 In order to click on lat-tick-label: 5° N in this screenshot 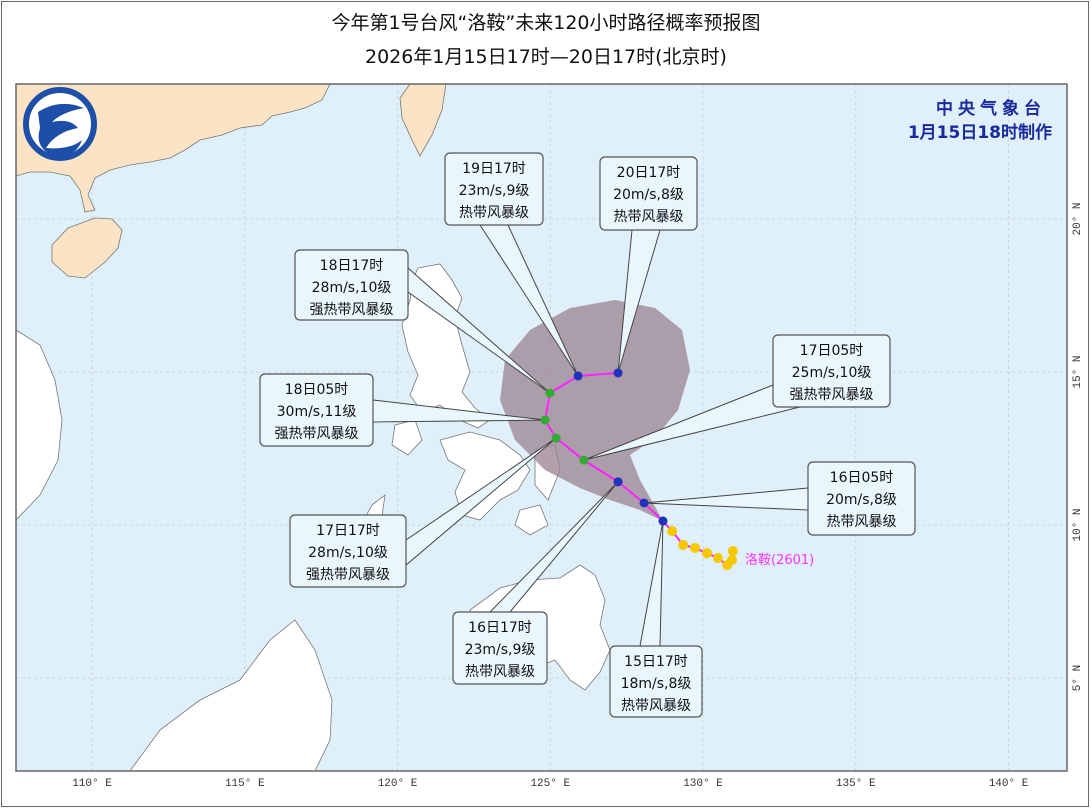, I will do `click(1078, 678)`.